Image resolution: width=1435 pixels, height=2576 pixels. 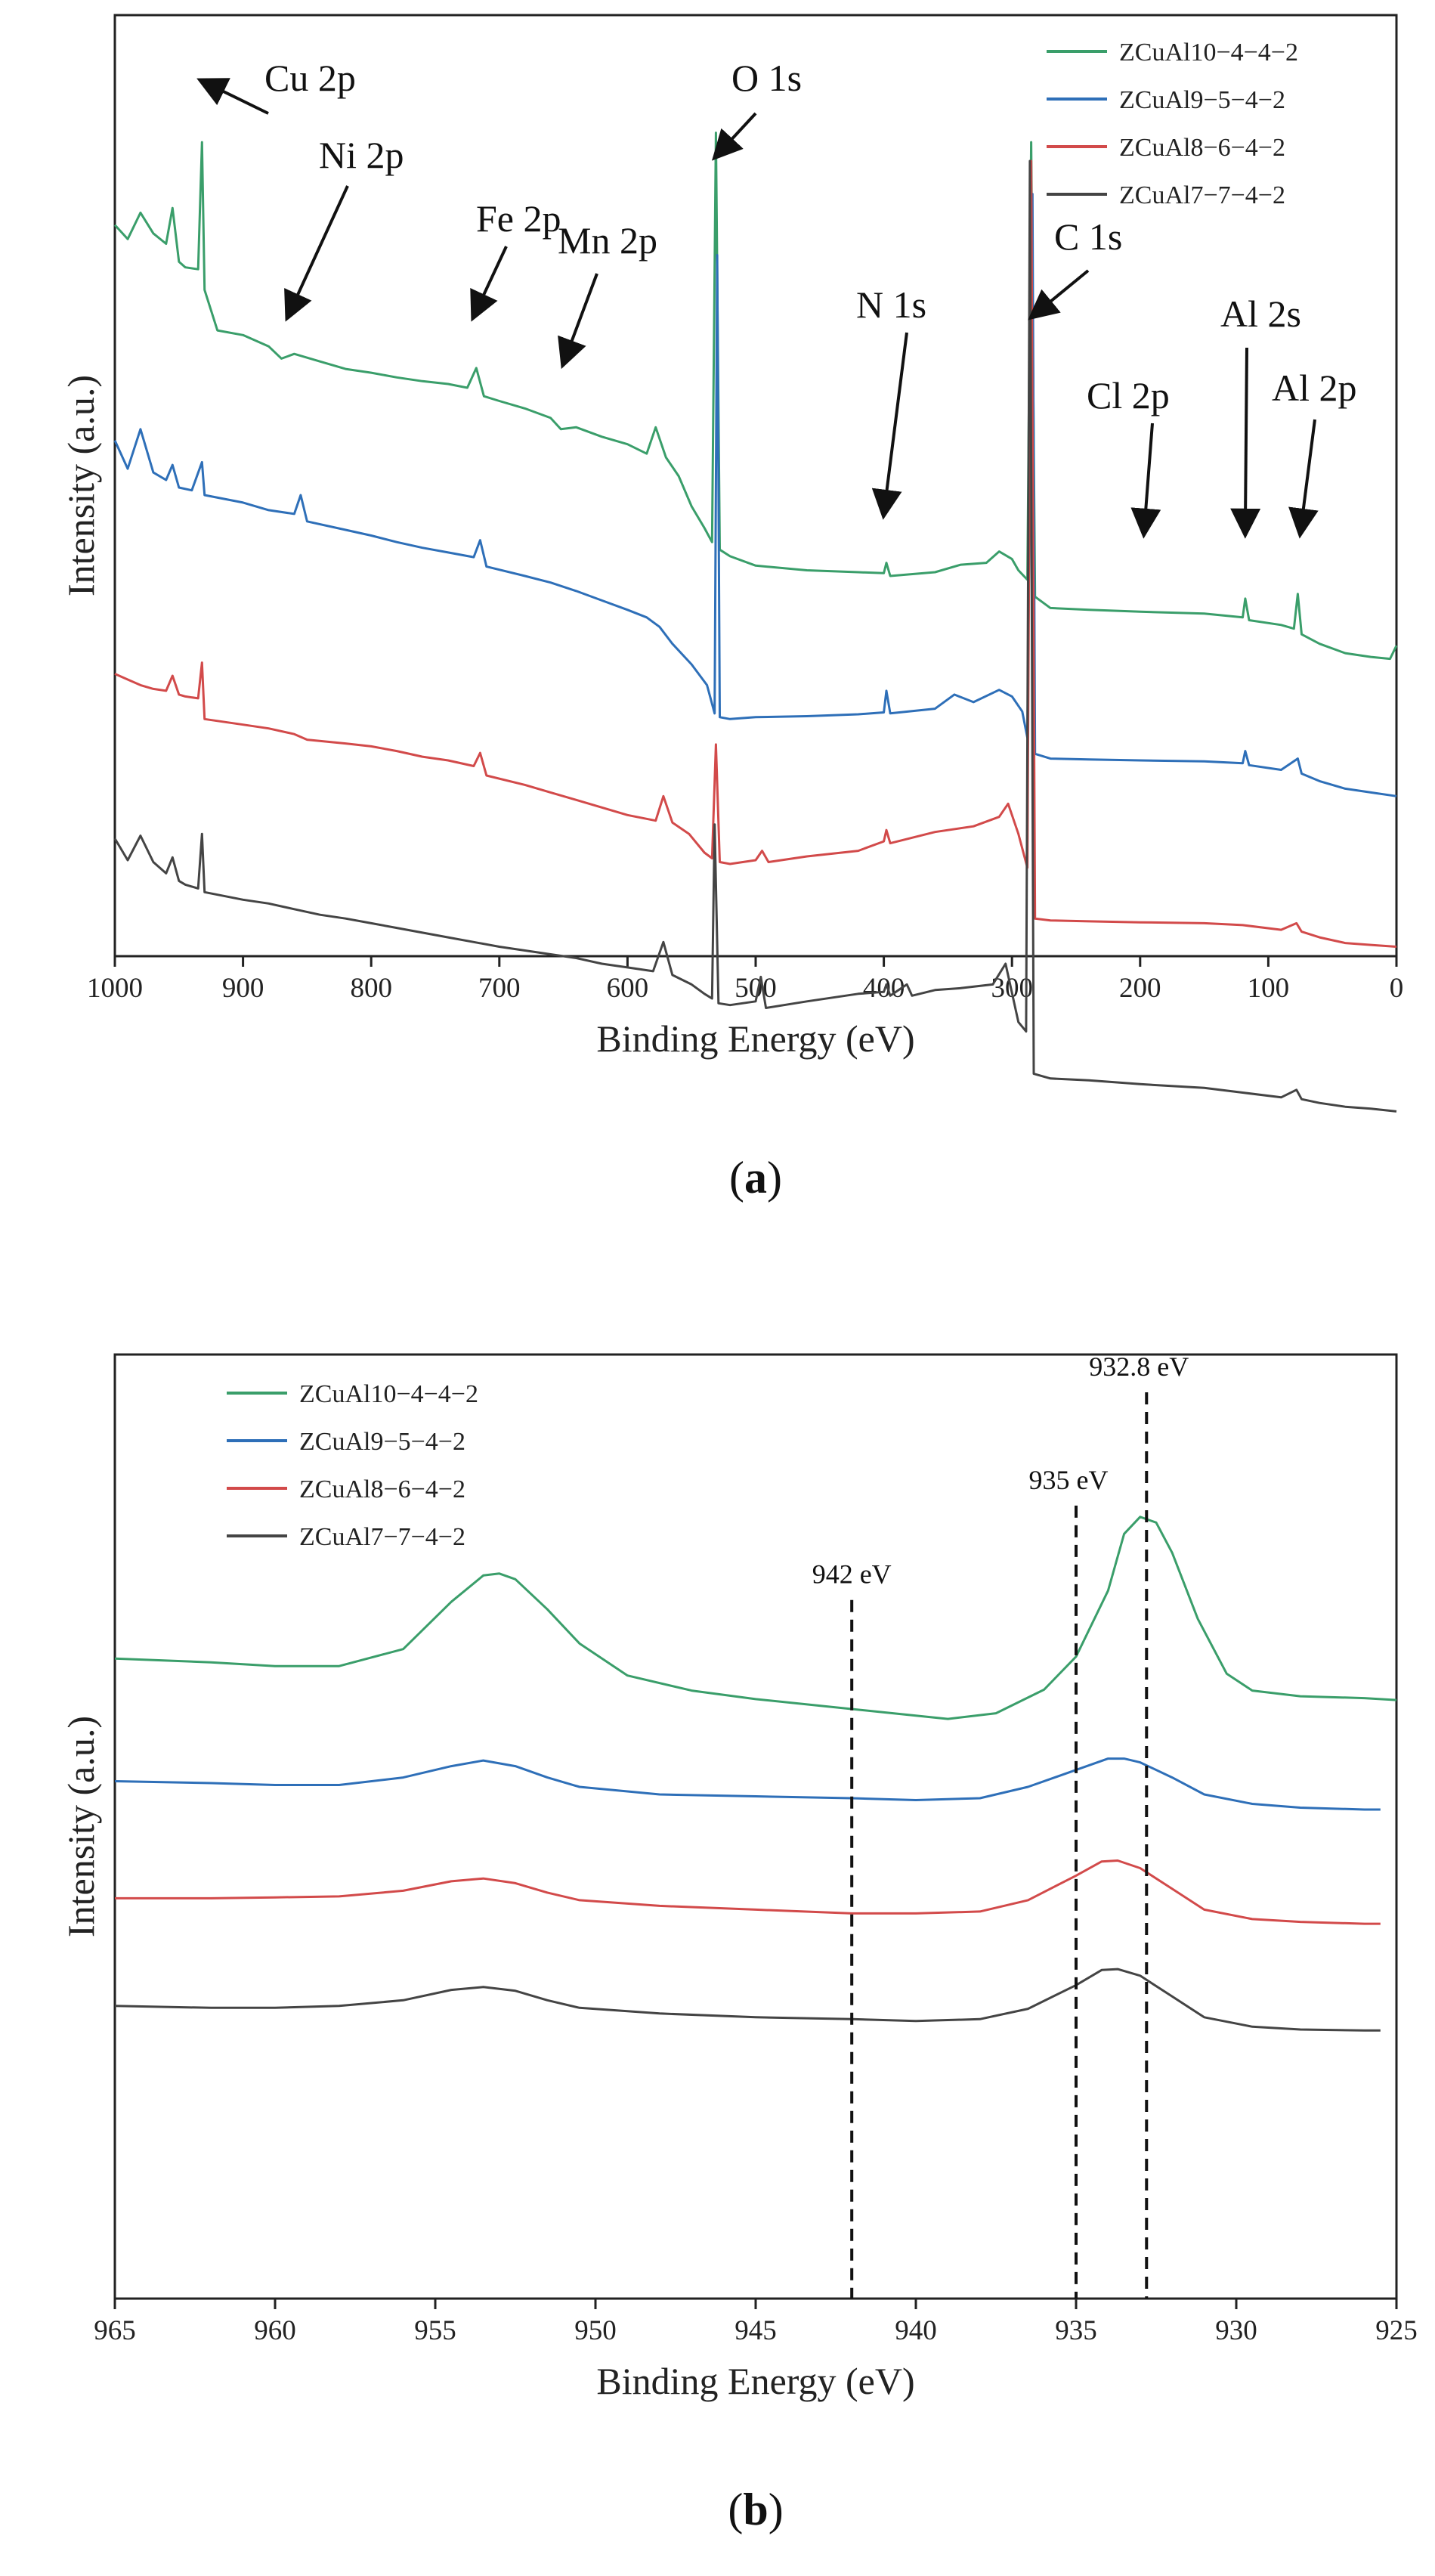 I want to click on panel-caption: (a), so click(x=756, y=1178).